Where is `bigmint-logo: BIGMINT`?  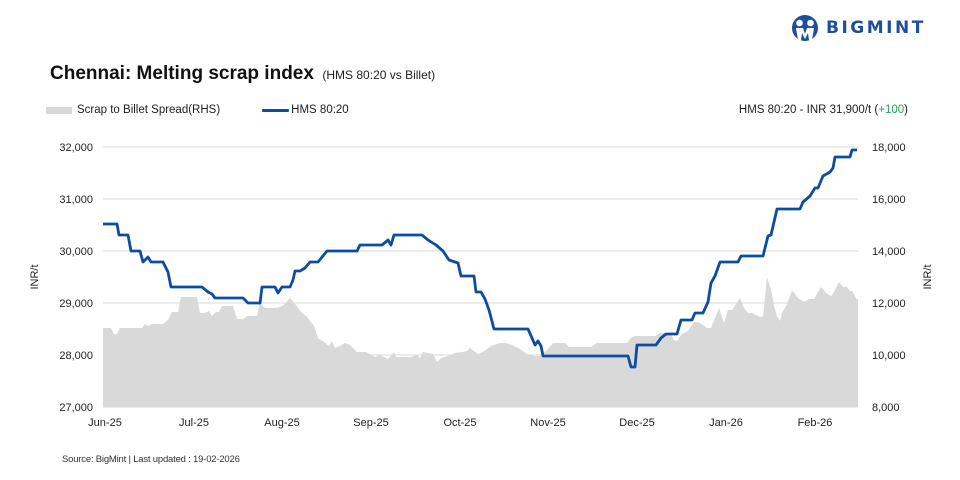
bigmint-logo: BIGMINT is located at coordinates (858, 28).